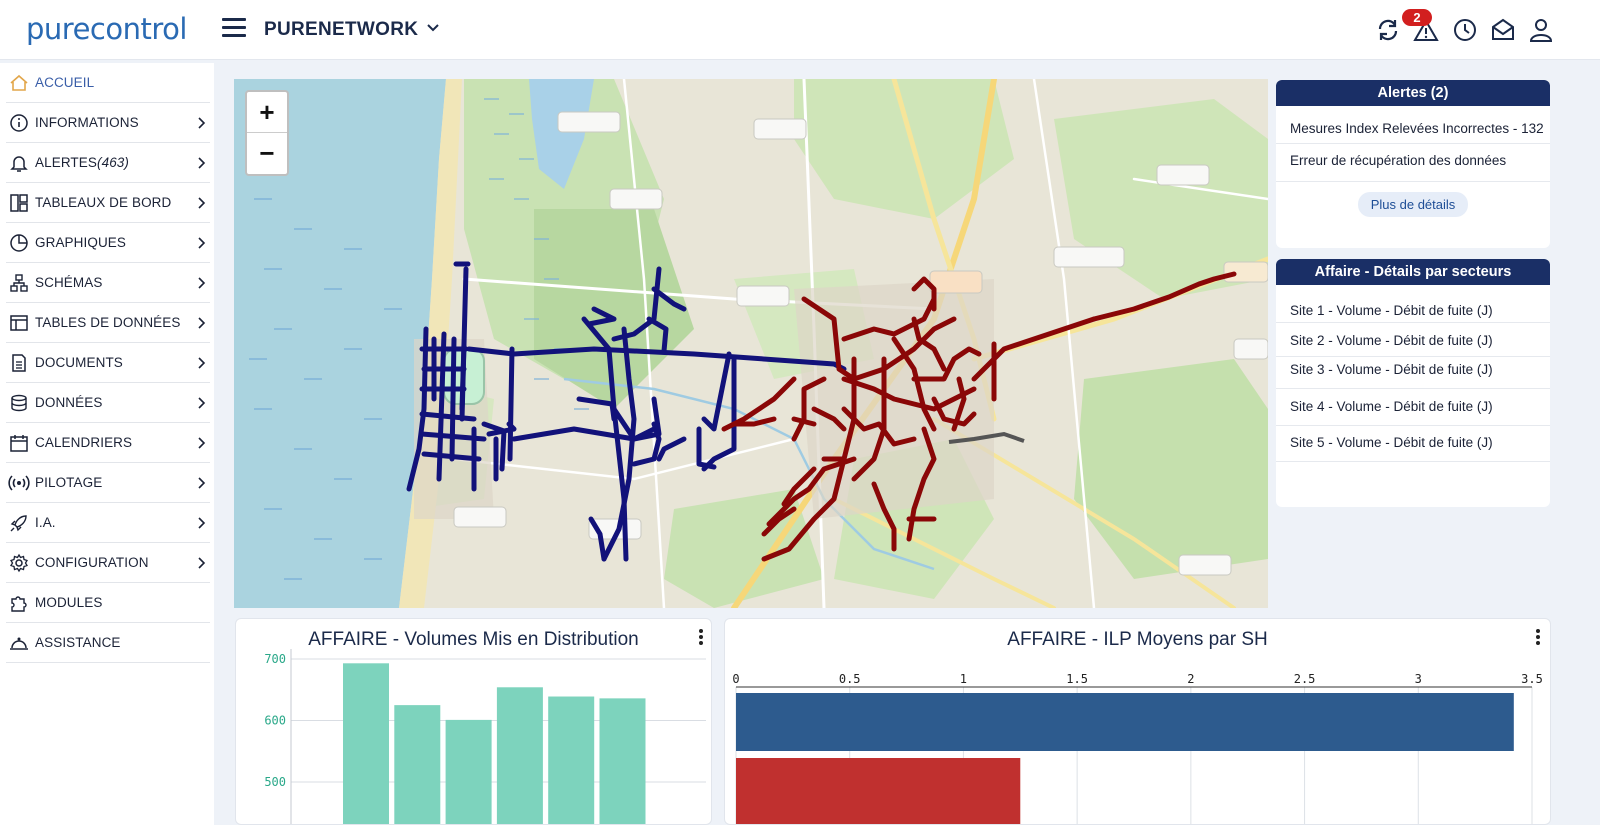  Describe the element at coordinates (1413, 125) in the screenshot. I see `alert-item: Mesures Index Relevées Incorrectes - 132` at that location.